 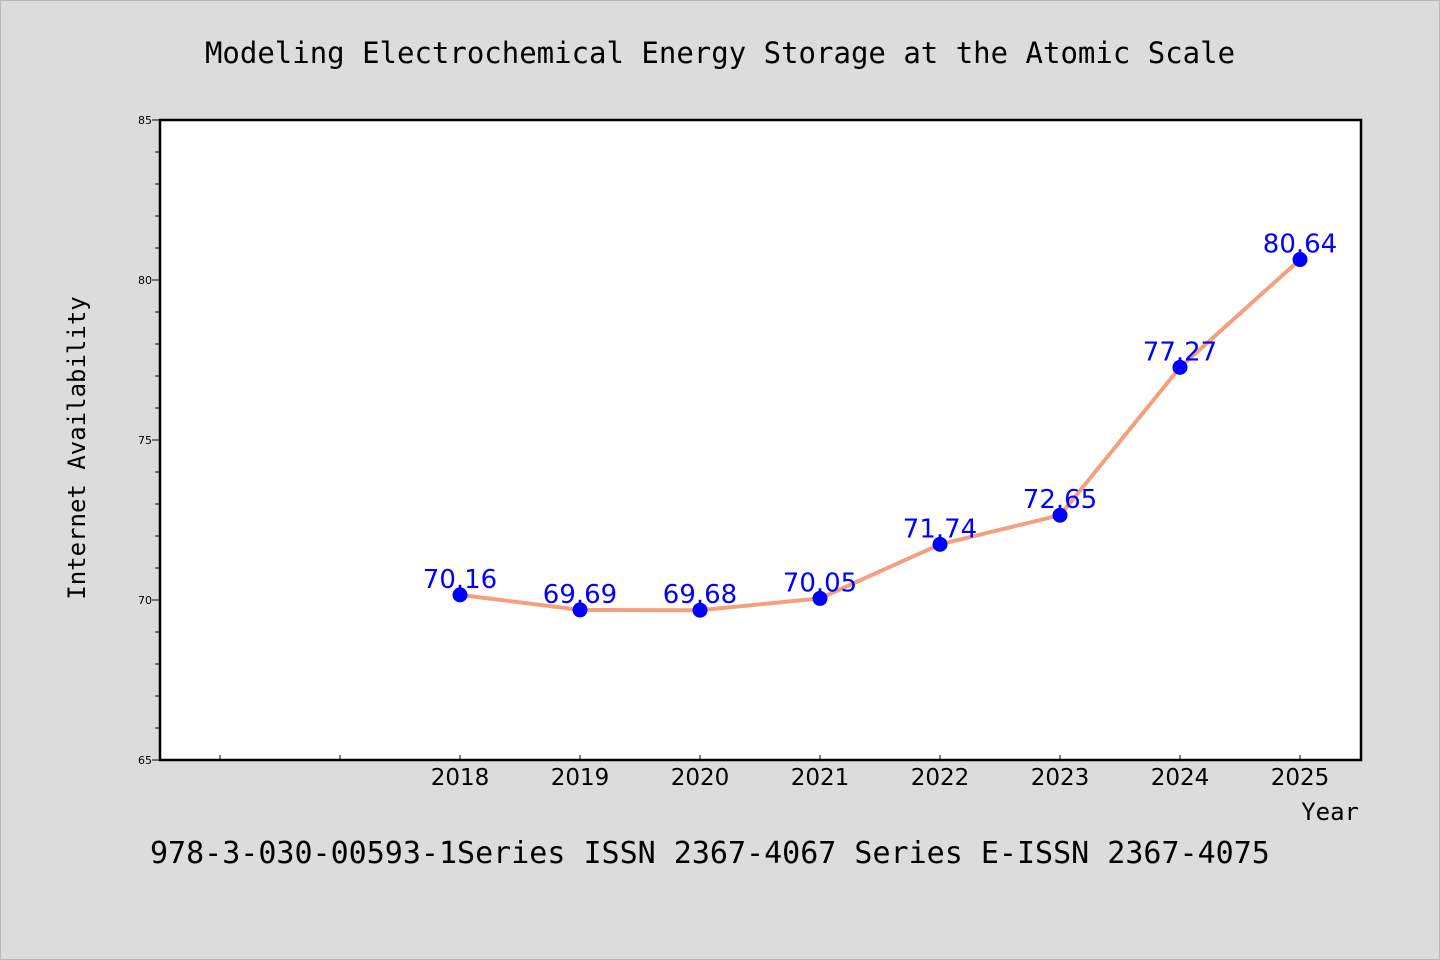 I want to click on data-label: 71.74, so click(x=940, y=529).